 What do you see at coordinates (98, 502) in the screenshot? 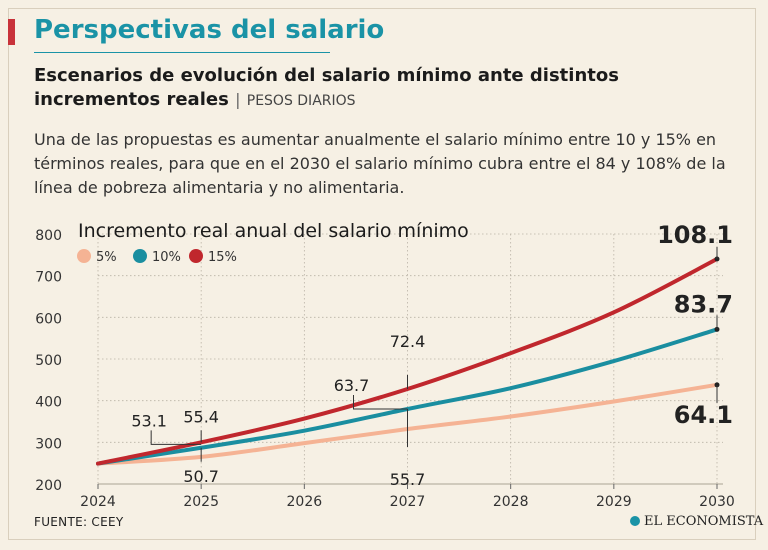
I see `x-tick-label-2024: 2024` at bounding box center [98, 502].